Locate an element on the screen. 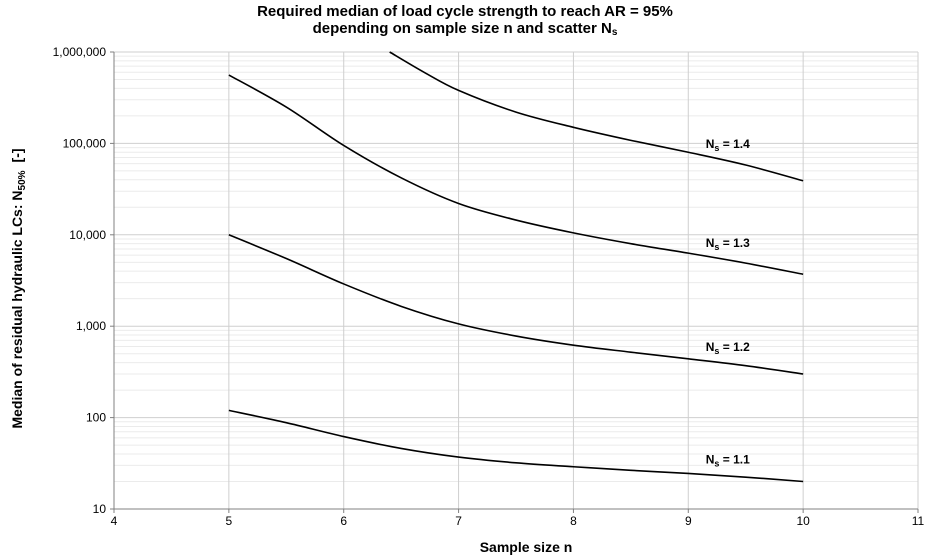 The width and height of the screenshot is (930, 556). x-tick-label: 7 is located at coordinates (458, 521).